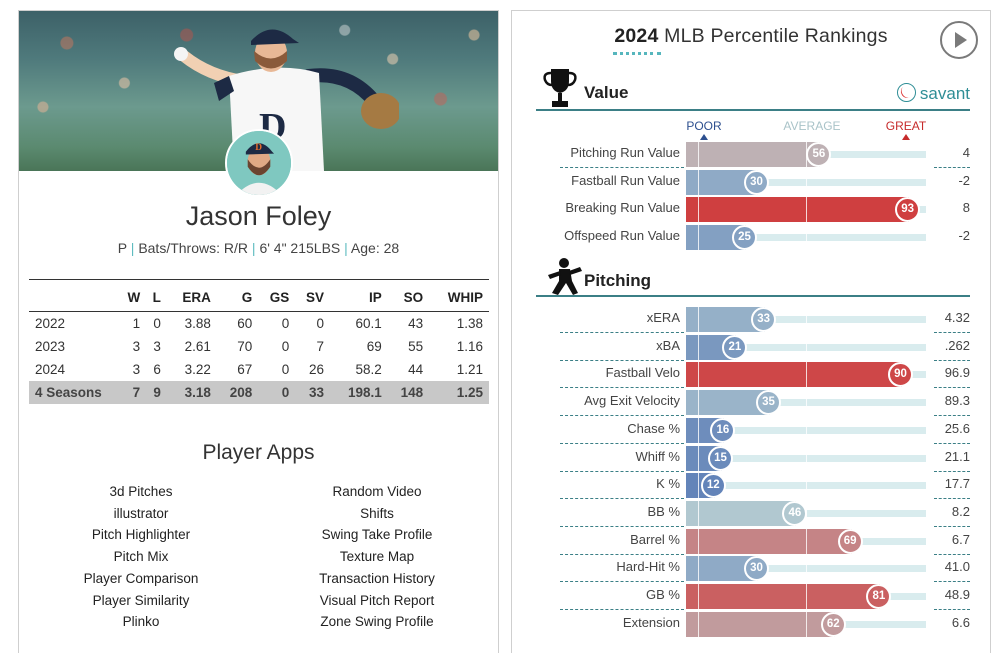  I want to click on stats-header-row: W L ERA G GS SV IP SO WHIP, so click(259, 295).